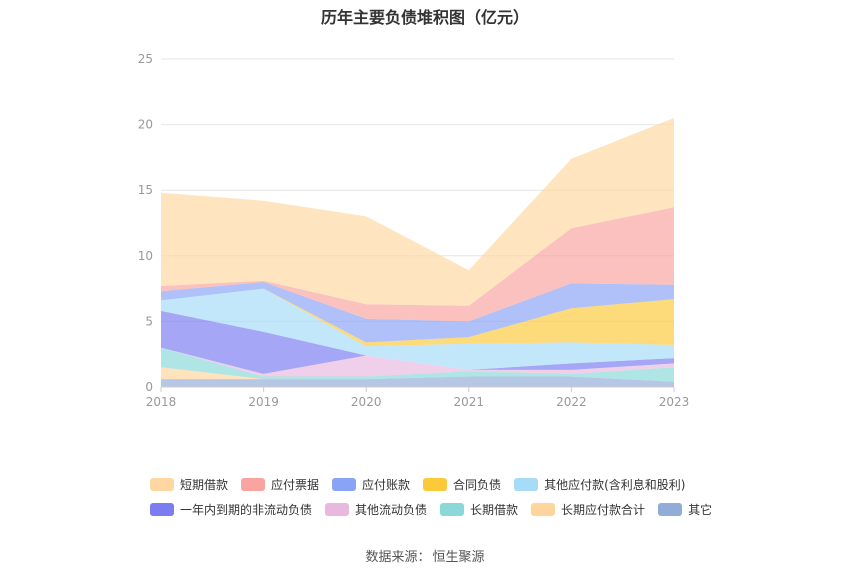 The width and height of the screenshot is (850, 575). What do you see at coordinates (391, 510) in the screenshot?
I see `legend-label: 其他流动负债` at bounding box center [391, 510].